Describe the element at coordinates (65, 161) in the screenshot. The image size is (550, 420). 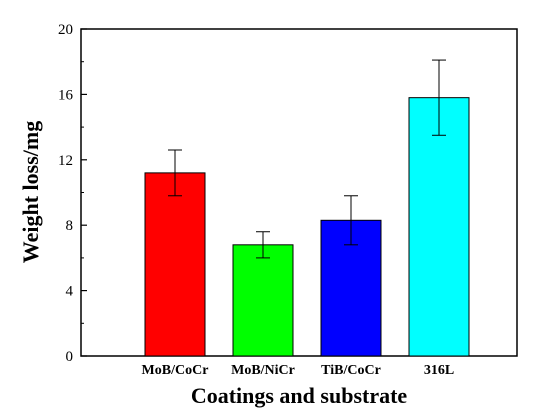
I see `y-tick-label: 12` at that location.